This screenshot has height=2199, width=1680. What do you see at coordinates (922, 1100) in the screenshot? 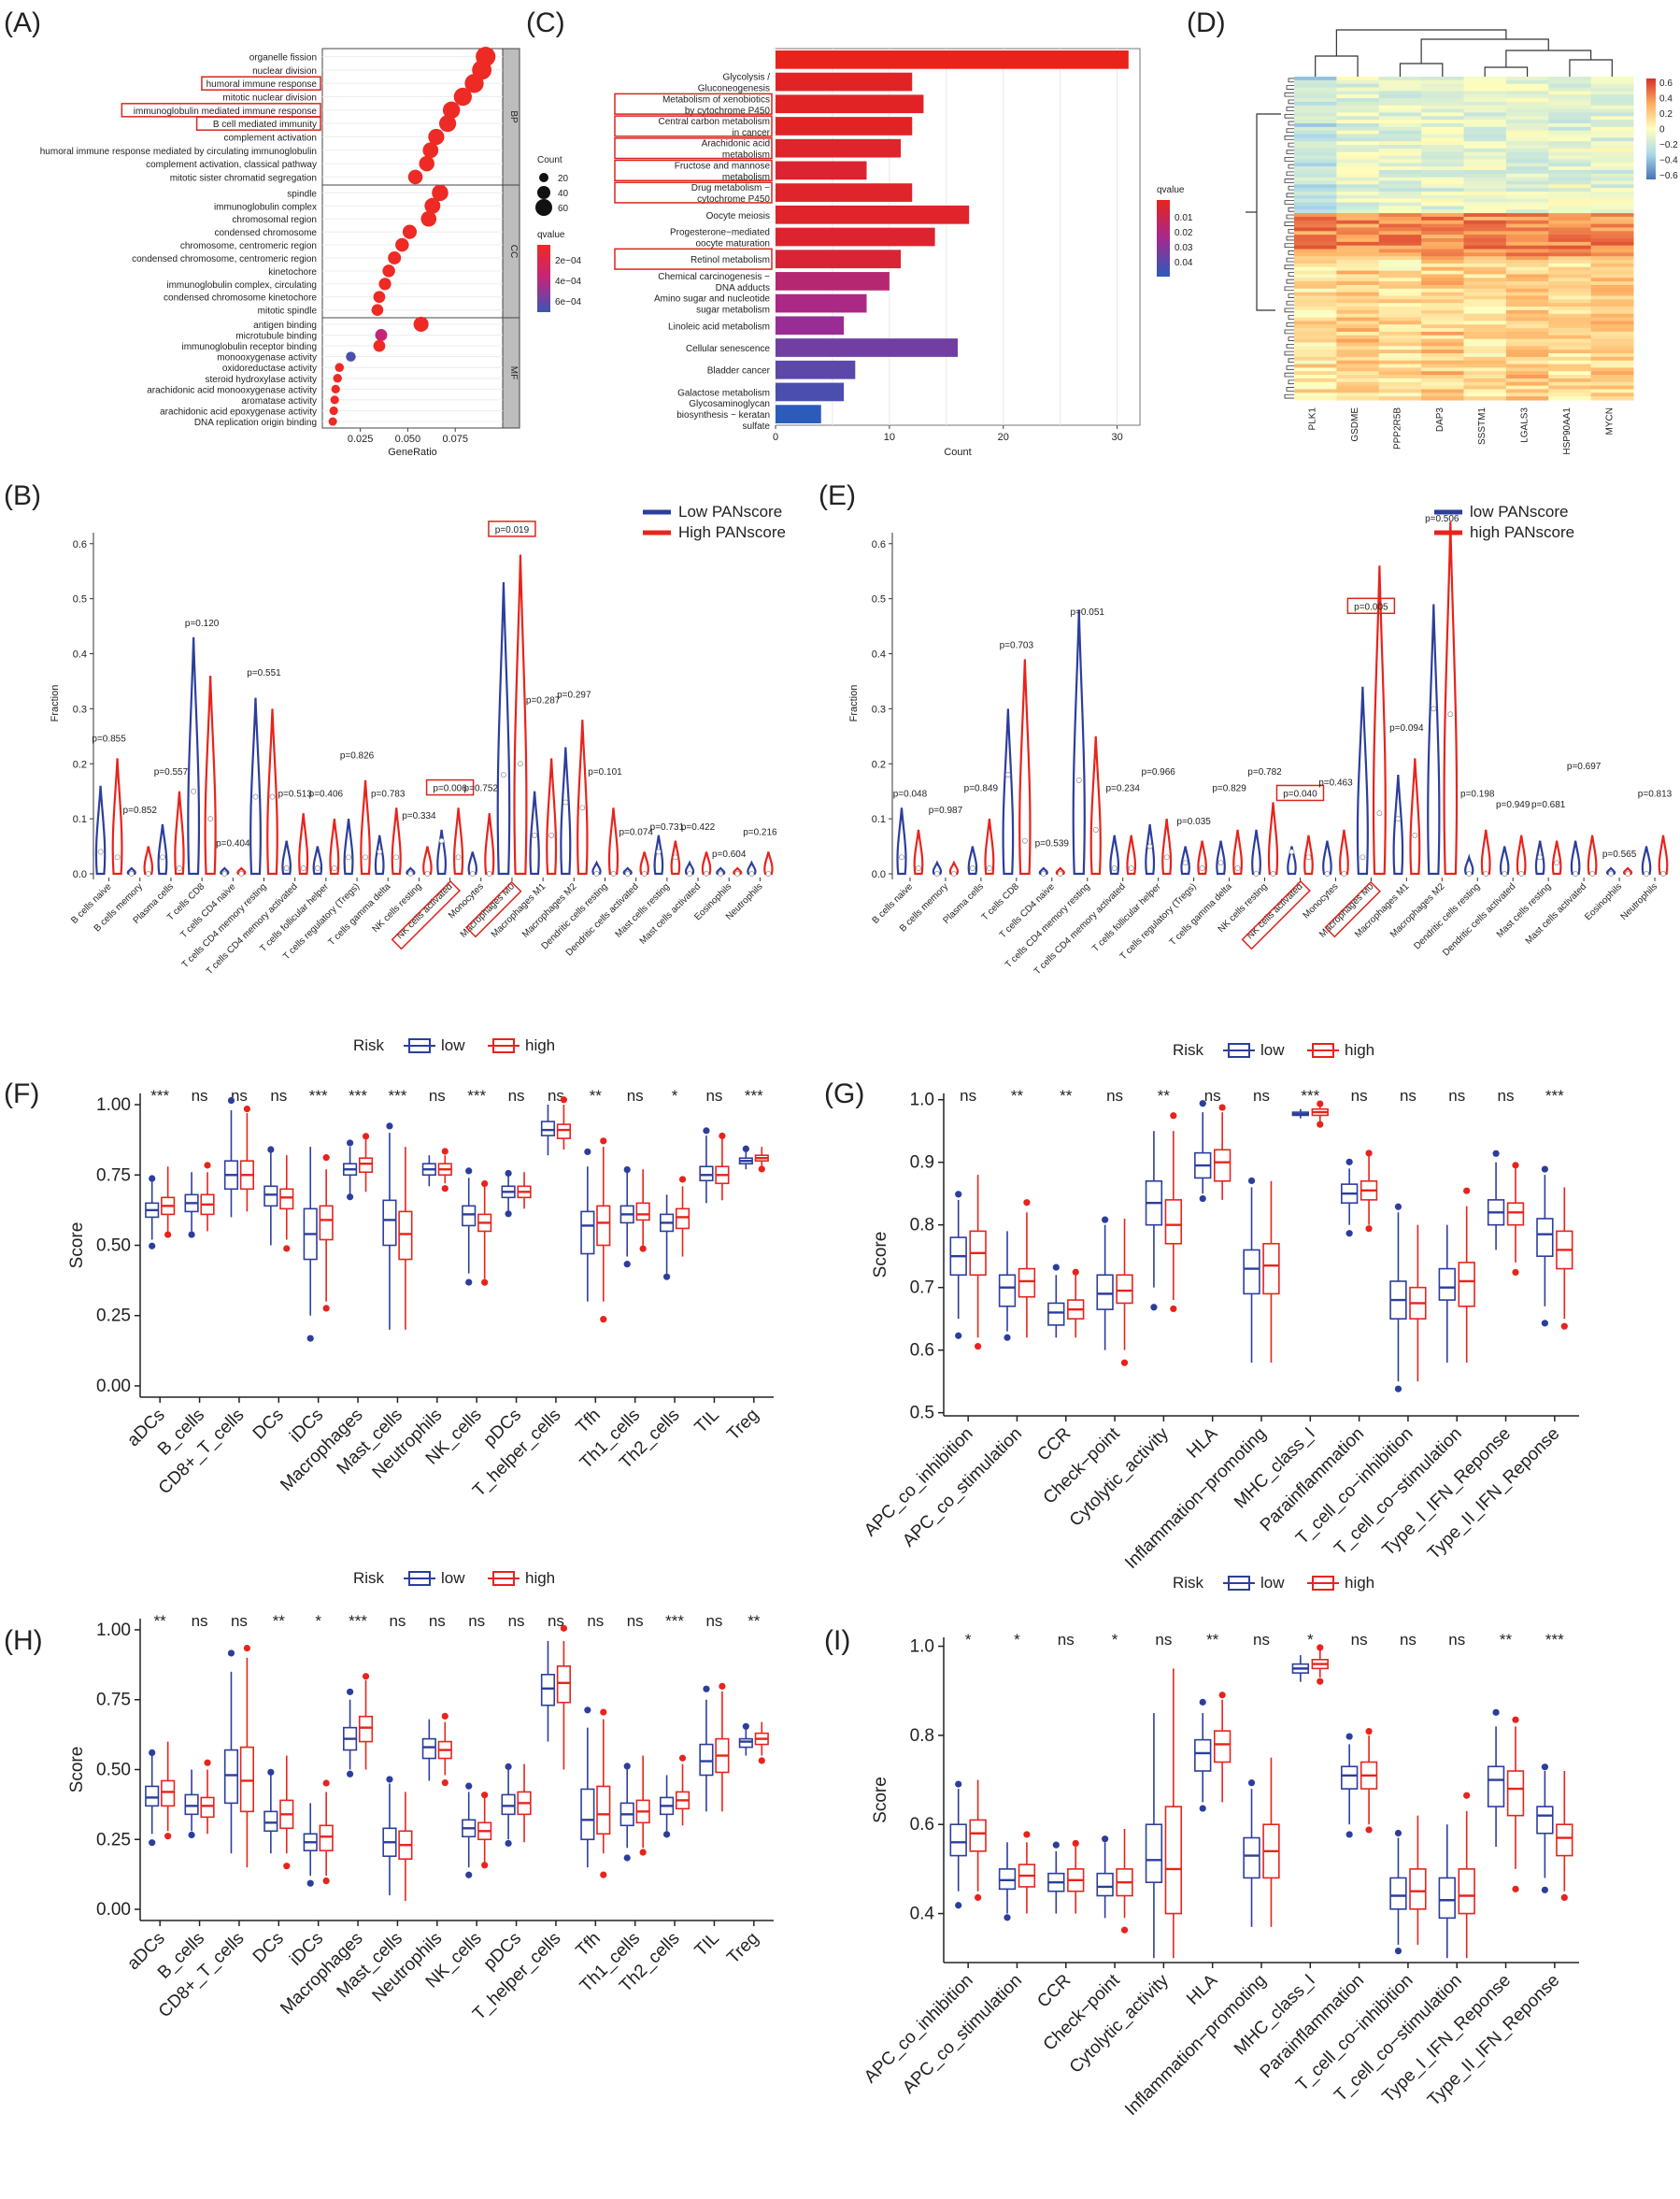
I see `y-tick-label: 1.0` at bounding box center [922, 1100].